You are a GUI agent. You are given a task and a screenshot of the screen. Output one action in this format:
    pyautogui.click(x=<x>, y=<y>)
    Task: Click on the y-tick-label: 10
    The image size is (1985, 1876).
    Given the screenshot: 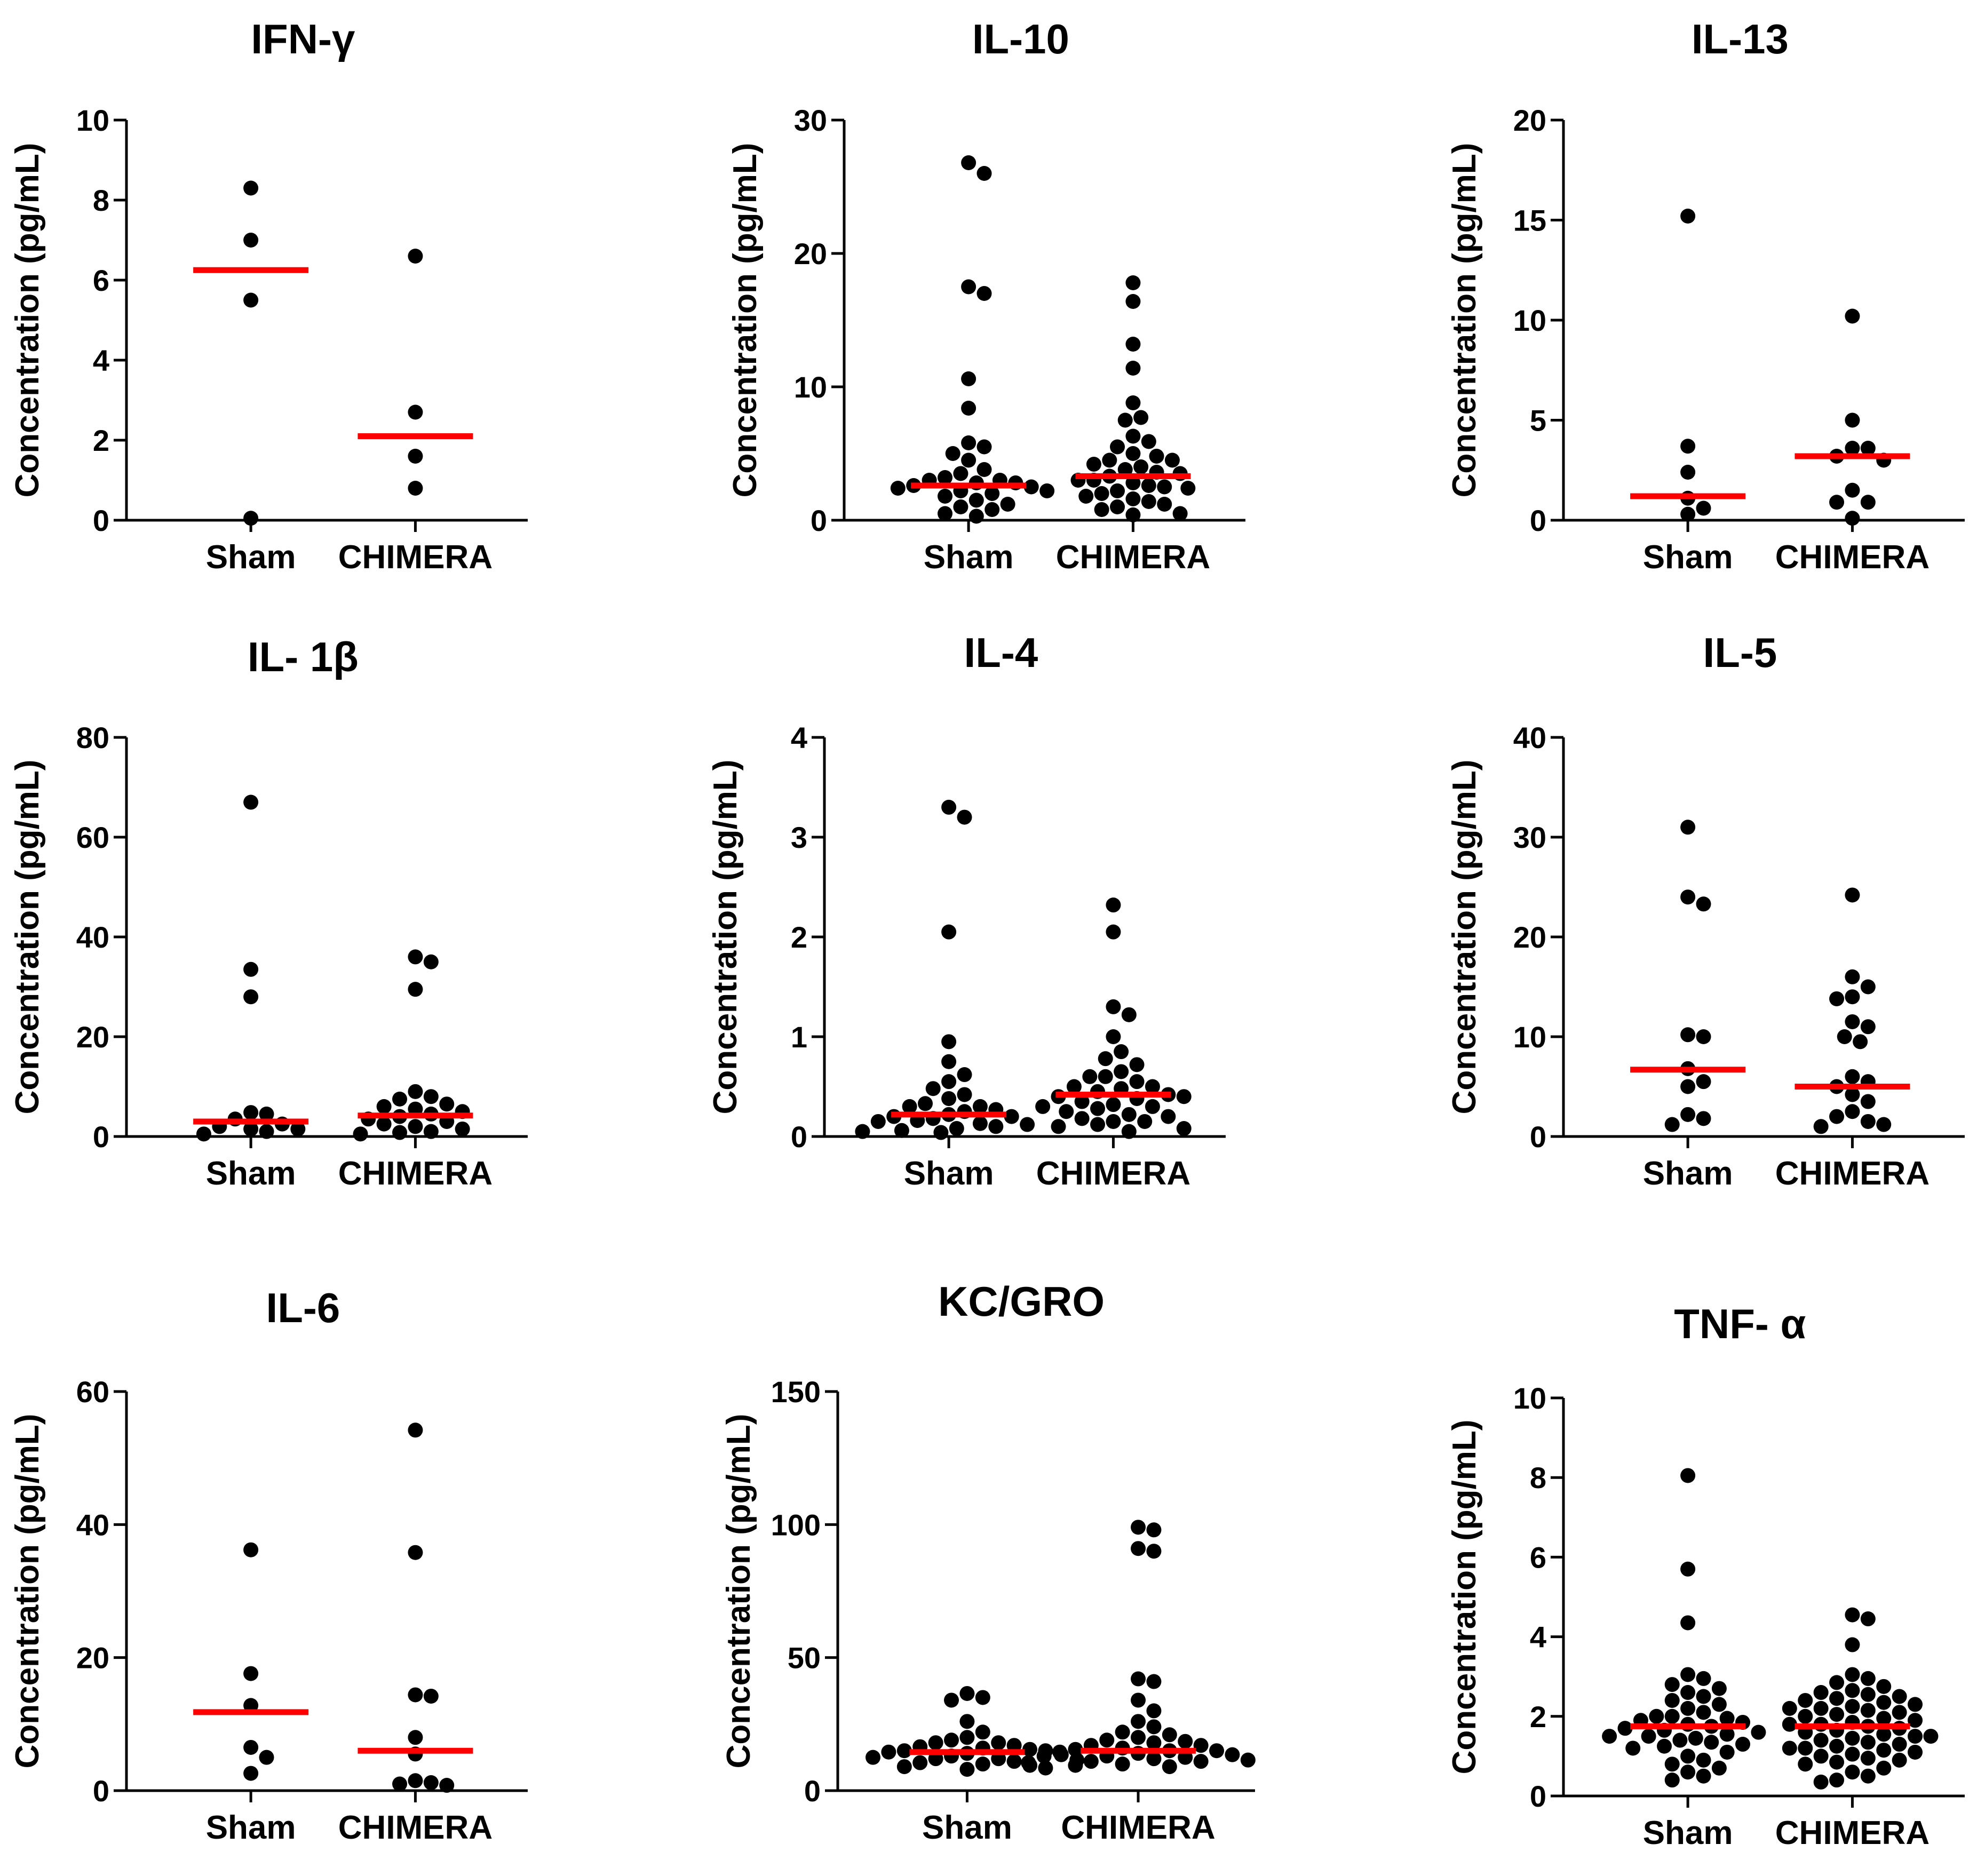 What is the action you would take?
    pyautogui.click(x=1529, y=1037)
    